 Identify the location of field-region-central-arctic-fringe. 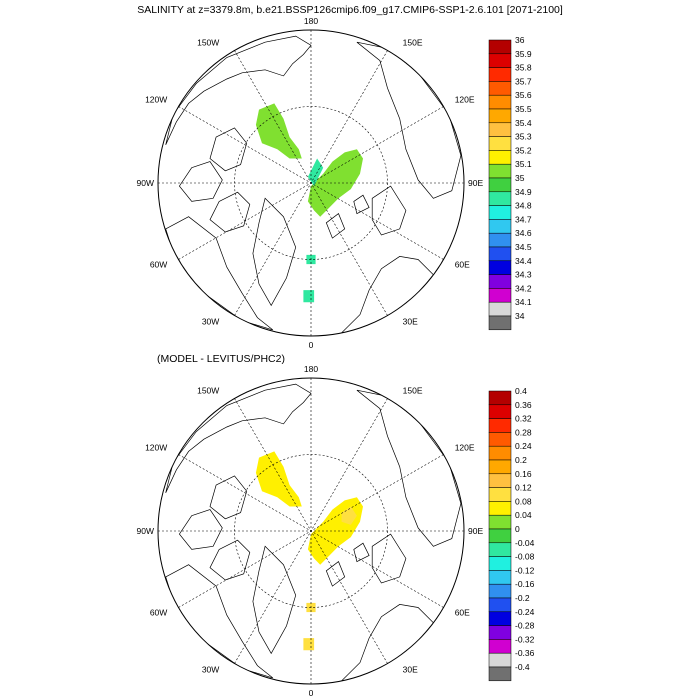
(315, 172).